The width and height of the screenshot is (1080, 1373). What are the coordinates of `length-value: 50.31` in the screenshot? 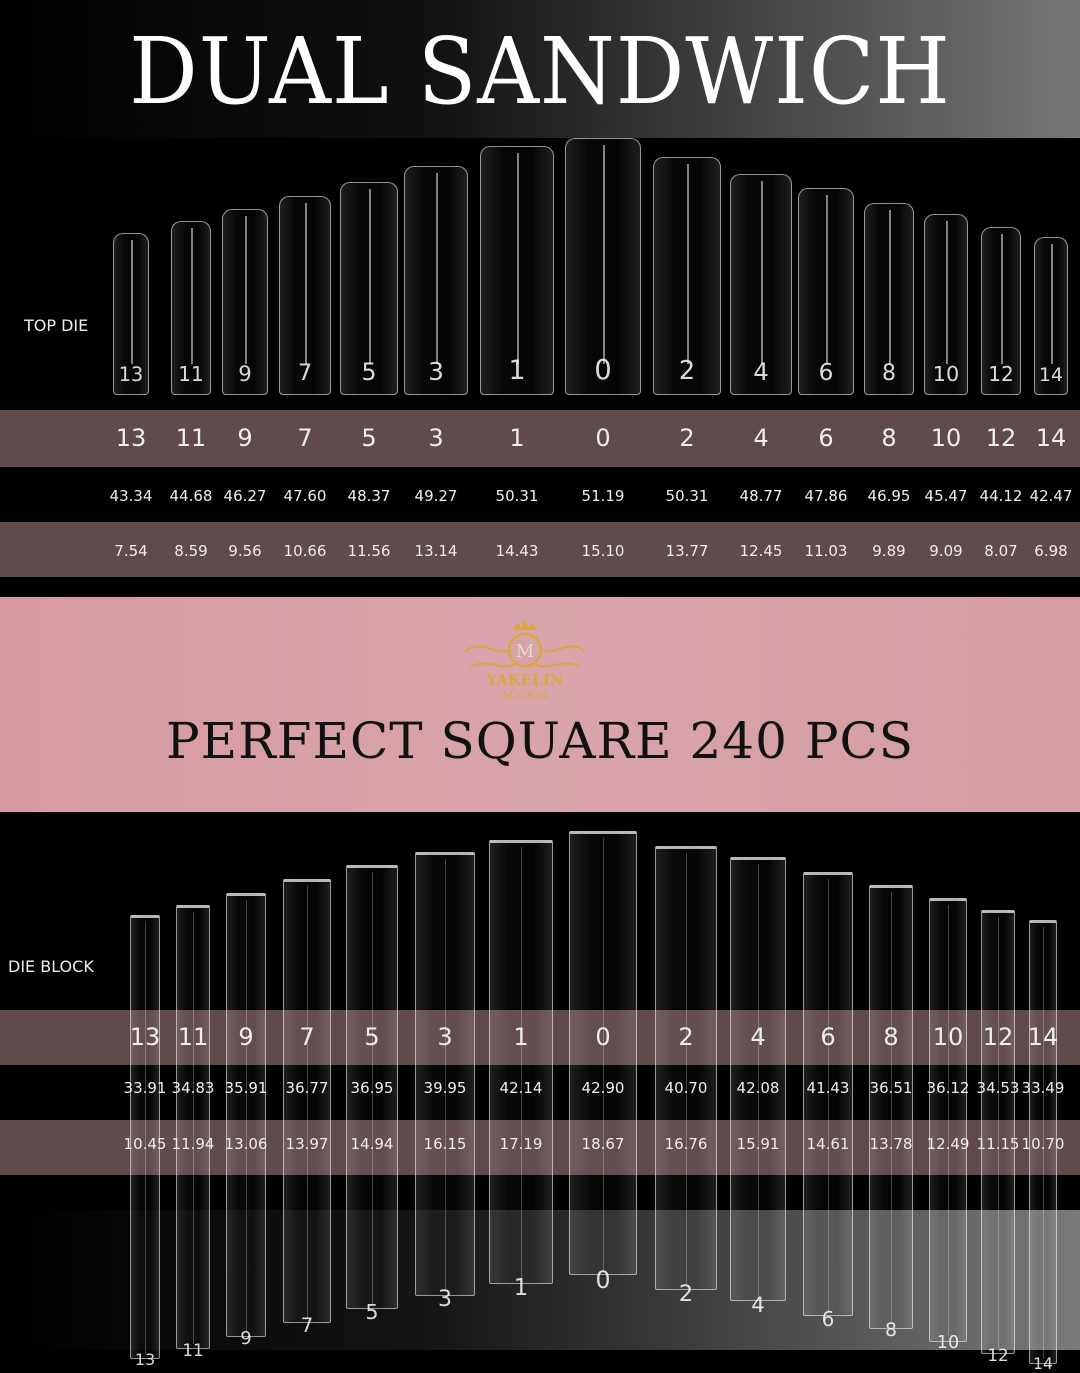 It's located at (687, 496).